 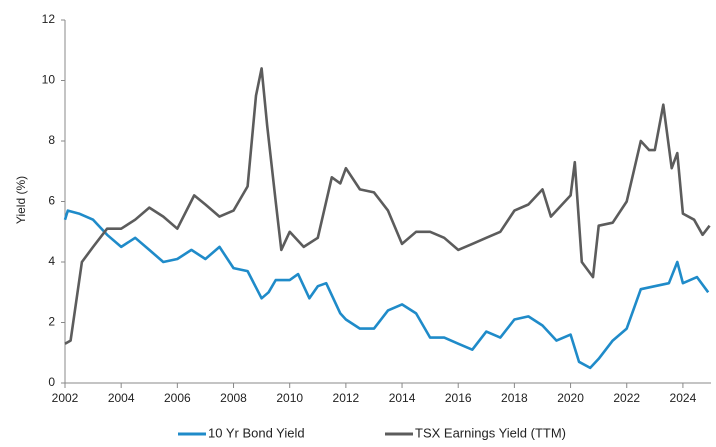 What do you see at coordinates (256, 432) in the screenshot?
I see `legend-label: 10 Yr Bond Yield` at bounding box center [256, 432].